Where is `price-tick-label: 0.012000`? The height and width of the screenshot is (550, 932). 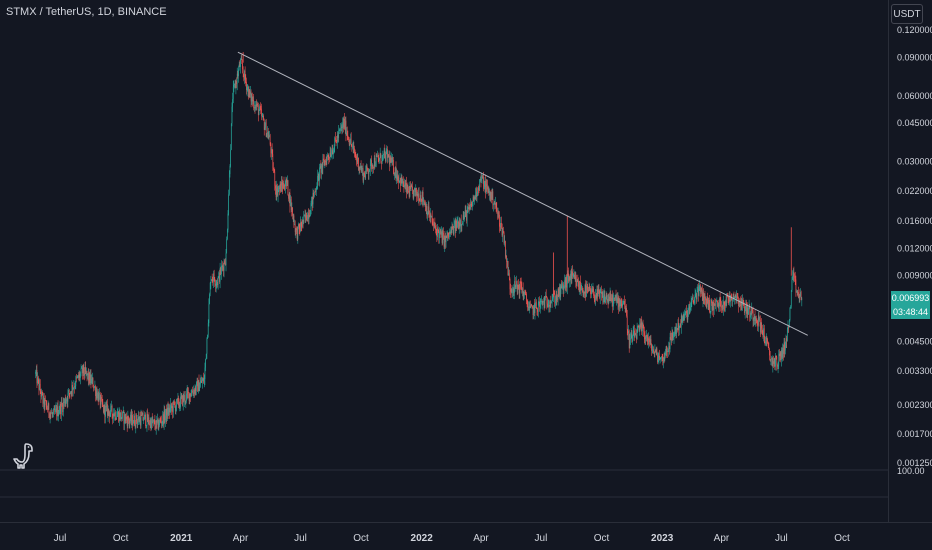 price-tick-label: 0.012000 is located at coordinates (914, 248).